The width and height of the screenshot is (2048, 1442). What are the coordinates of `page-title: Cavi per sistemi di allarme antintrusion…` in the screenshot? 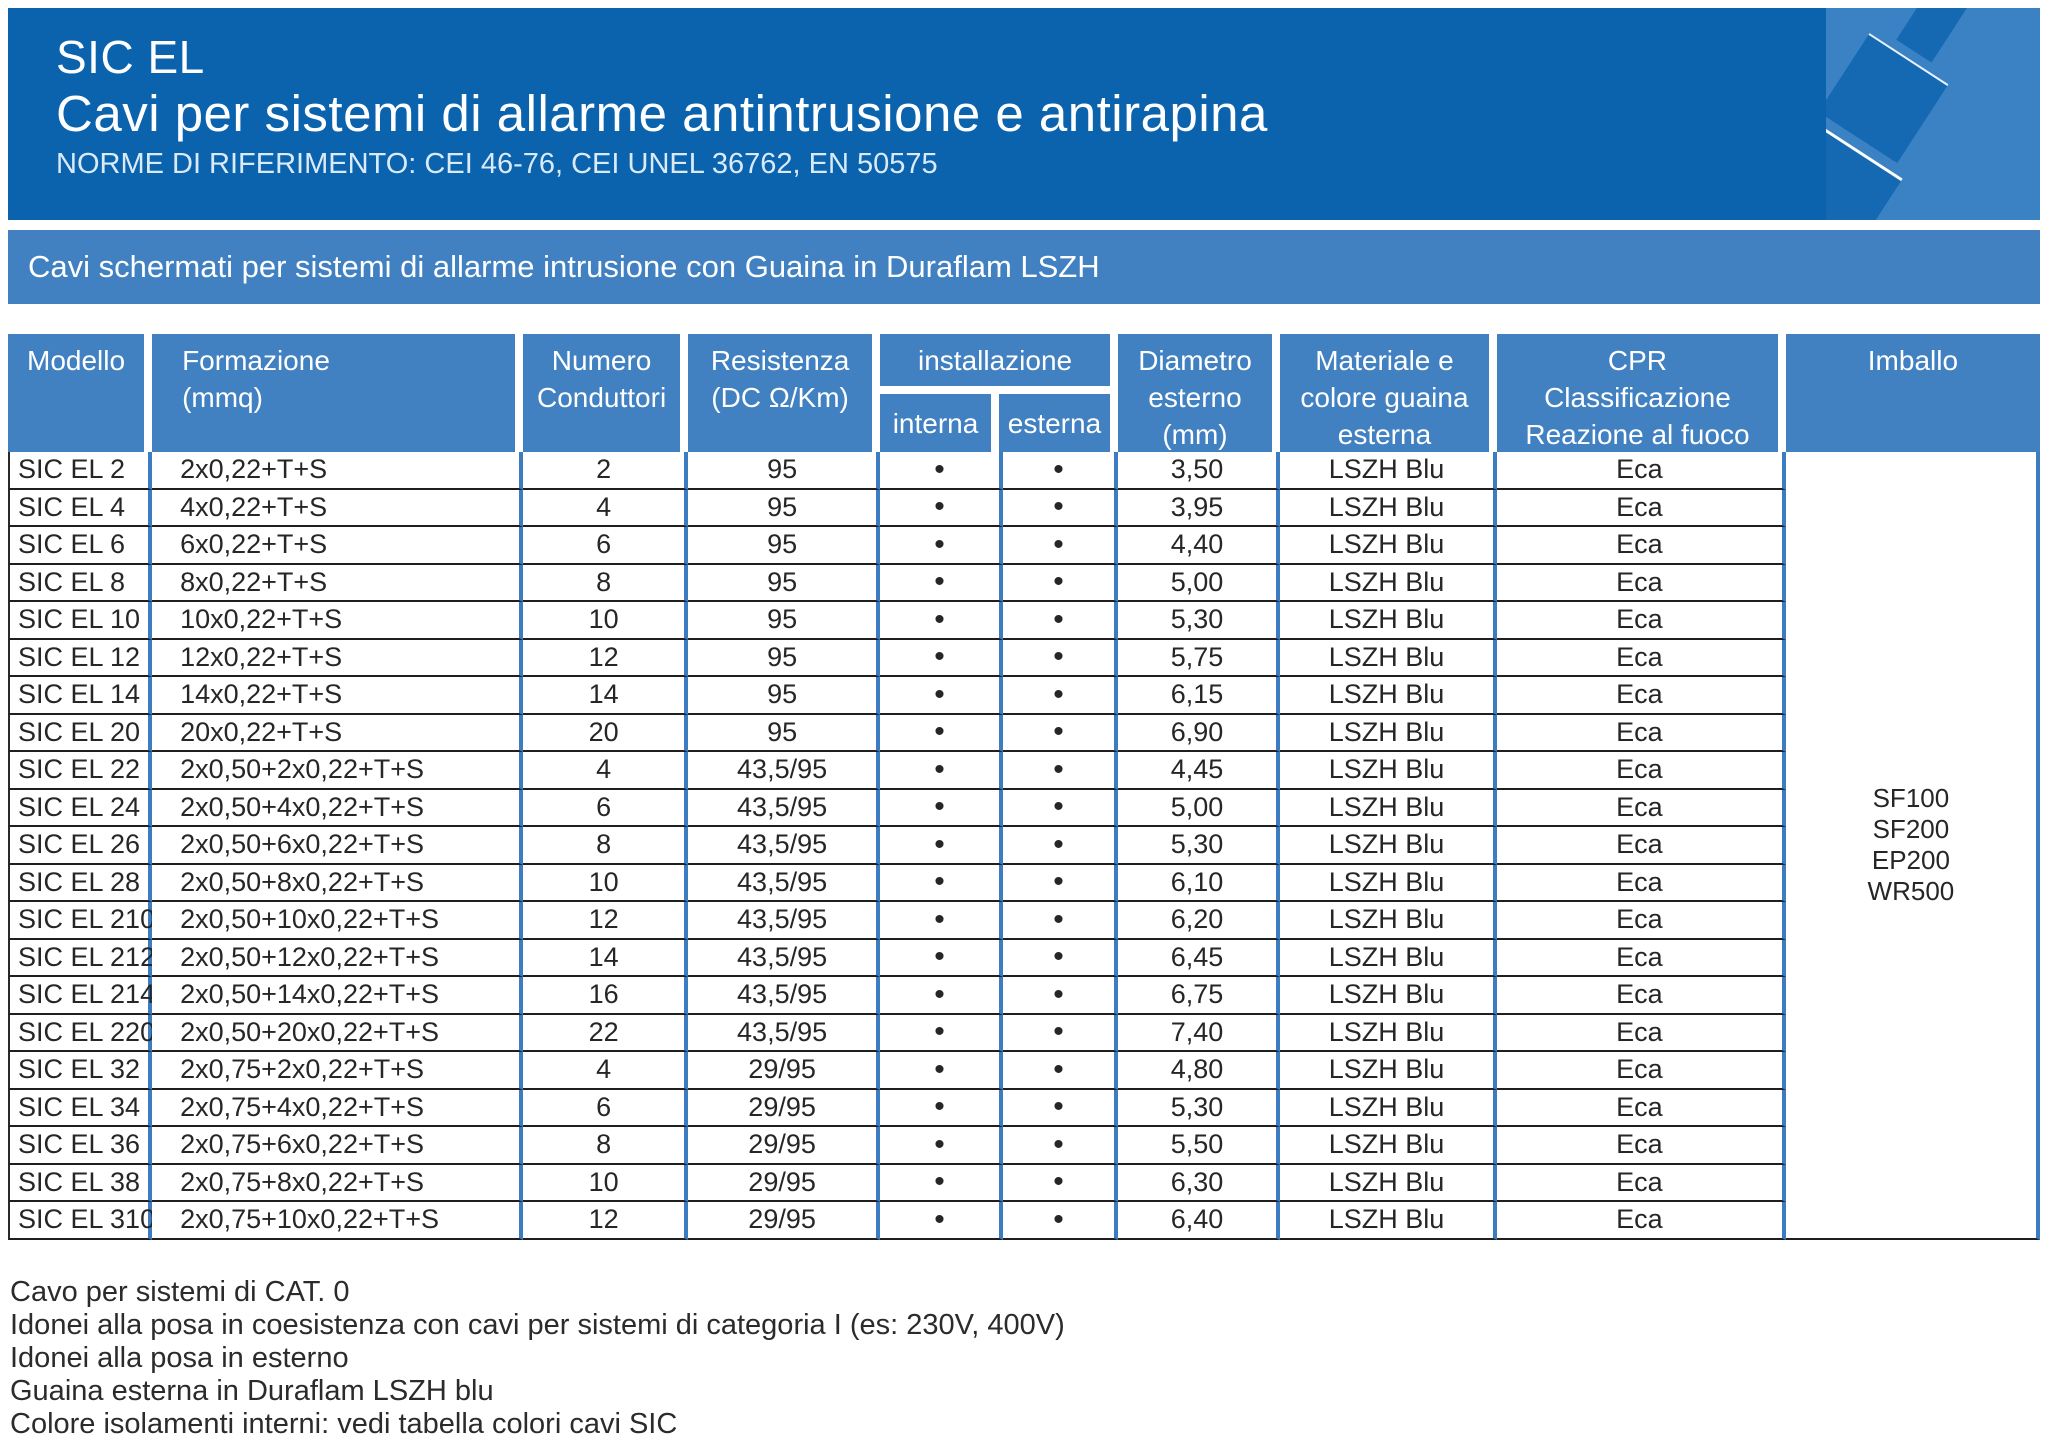 It's located at (662, 113).